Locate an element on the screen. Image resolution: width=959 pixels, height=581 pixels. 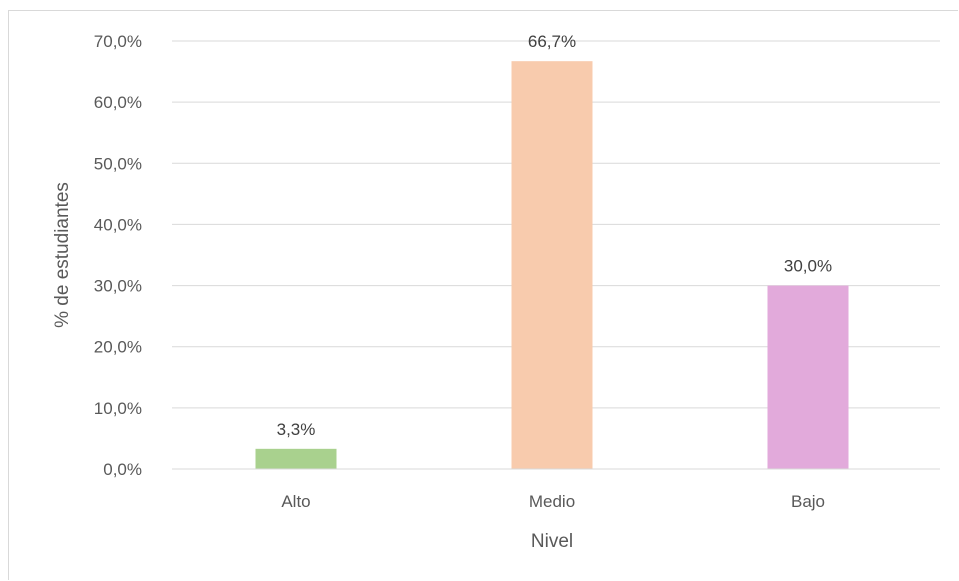
y-tick-label: 70,0% is located at coordinates (118, 41).